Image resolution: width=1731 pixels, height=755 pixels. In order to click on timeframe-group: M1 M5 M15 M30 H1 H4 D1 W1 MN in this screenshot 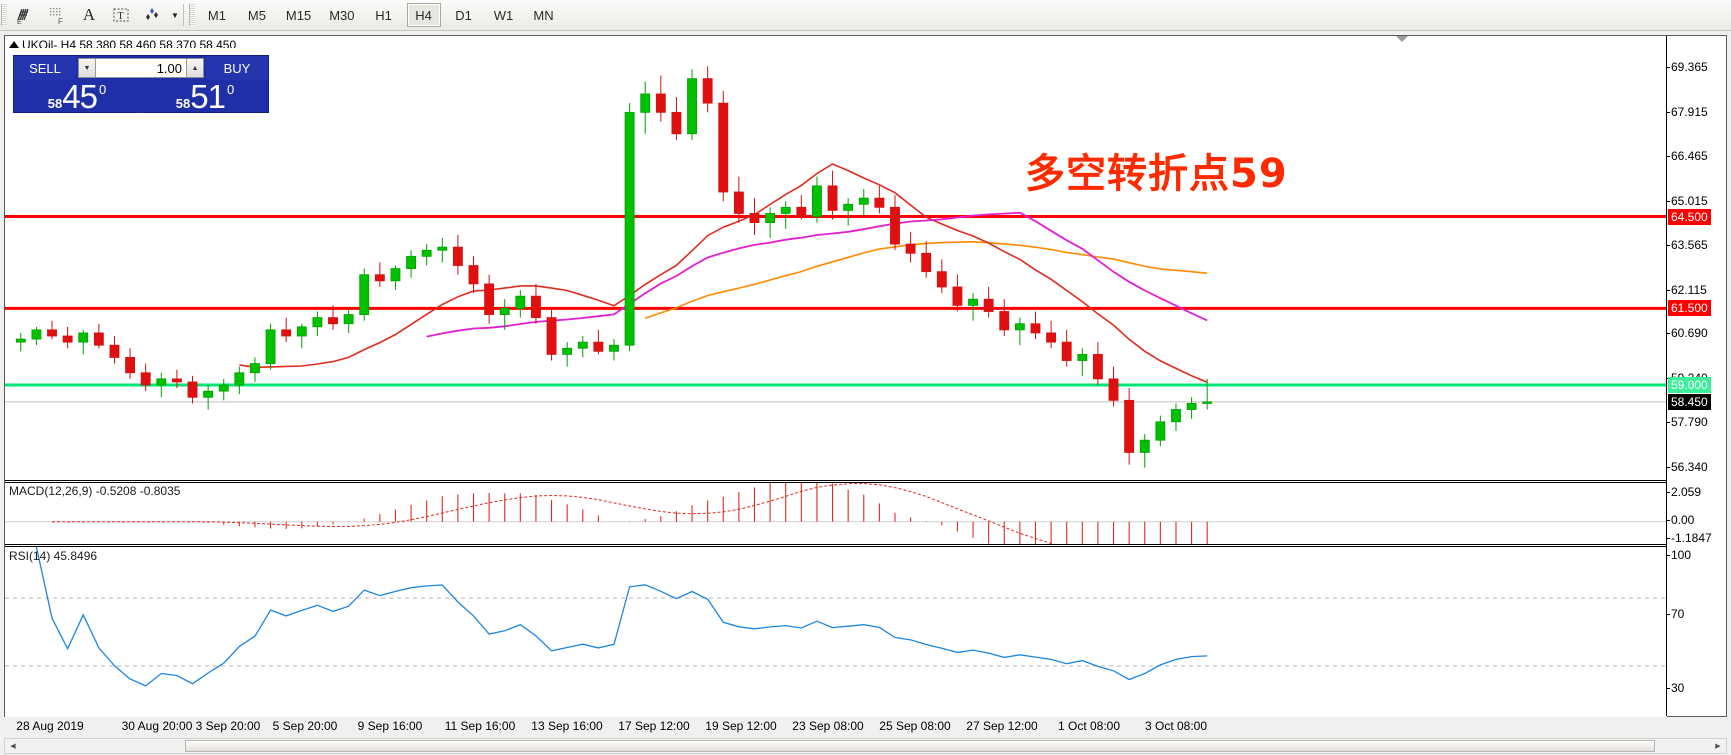, I will do `click(380, 15)`.